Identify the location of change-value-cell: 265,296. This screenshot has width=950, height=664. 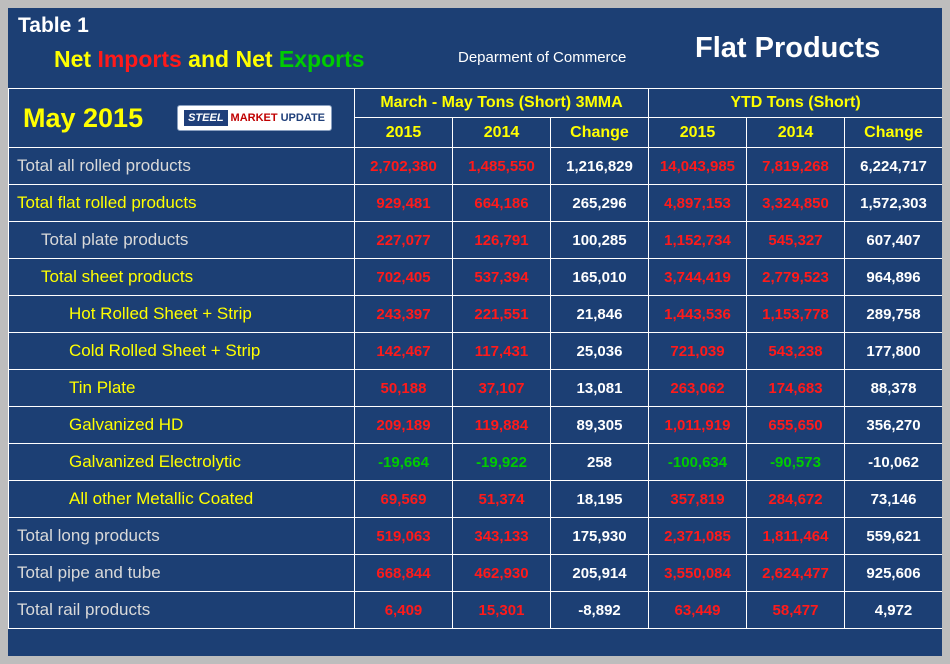
(599, 203).